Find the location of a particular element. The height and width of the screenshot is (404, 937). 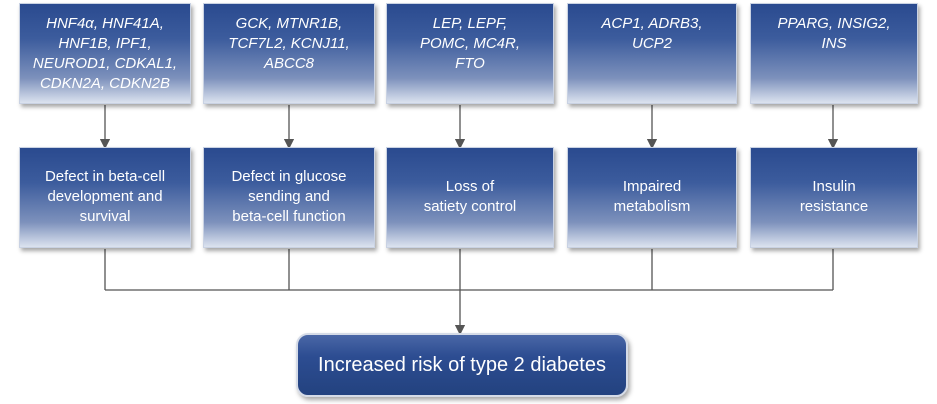

gene-box-5-text: PPARG, INSIG2, INS is located at coordinates (834, 33).